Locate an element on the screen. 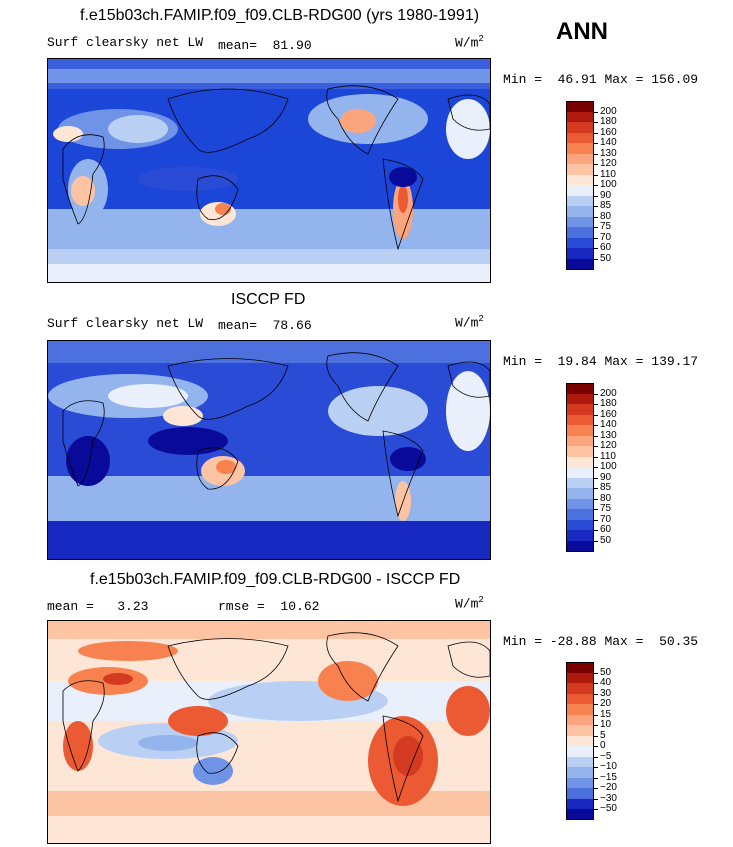 The height and width of the screenshot is (847, 733). panel-1-field-label: Surf clearsky net LW is located at coordinates (125, 42).